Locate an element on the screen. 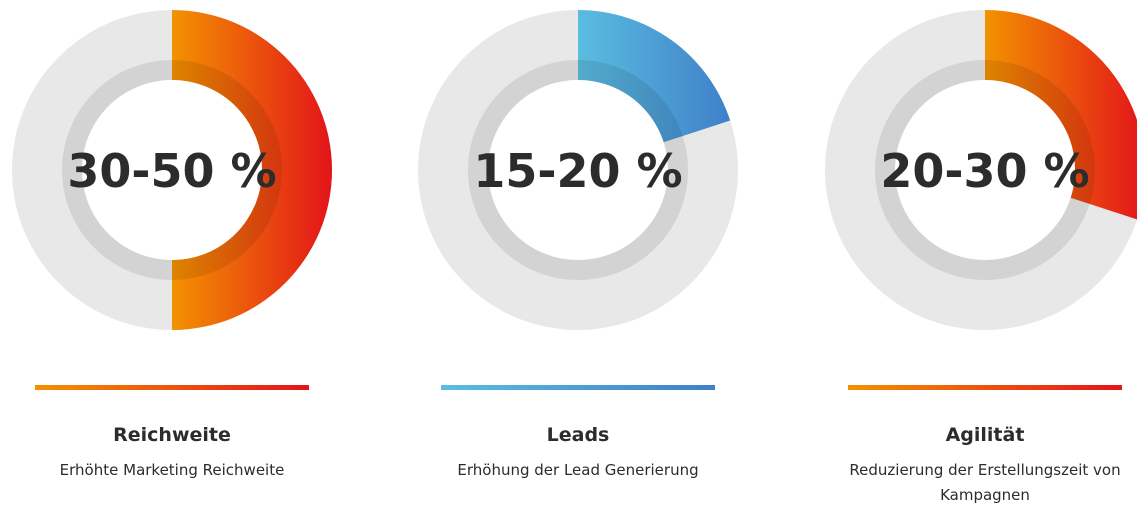 This screenshot has width=1137, height=508. card-title: Leads is located at coordinates (578, 435).